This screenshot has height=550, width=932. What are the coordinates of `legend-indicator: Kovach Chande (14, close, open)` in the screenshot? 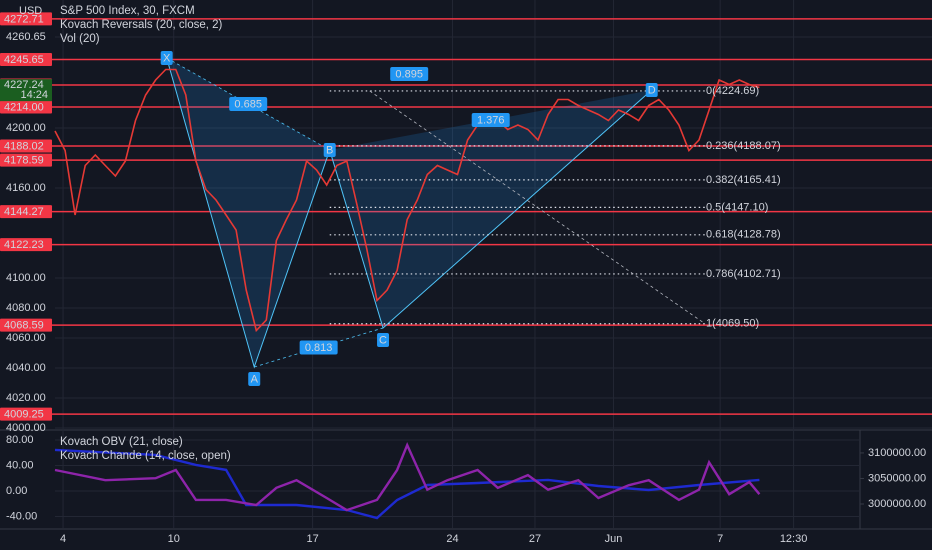 It's located at (145, 456).